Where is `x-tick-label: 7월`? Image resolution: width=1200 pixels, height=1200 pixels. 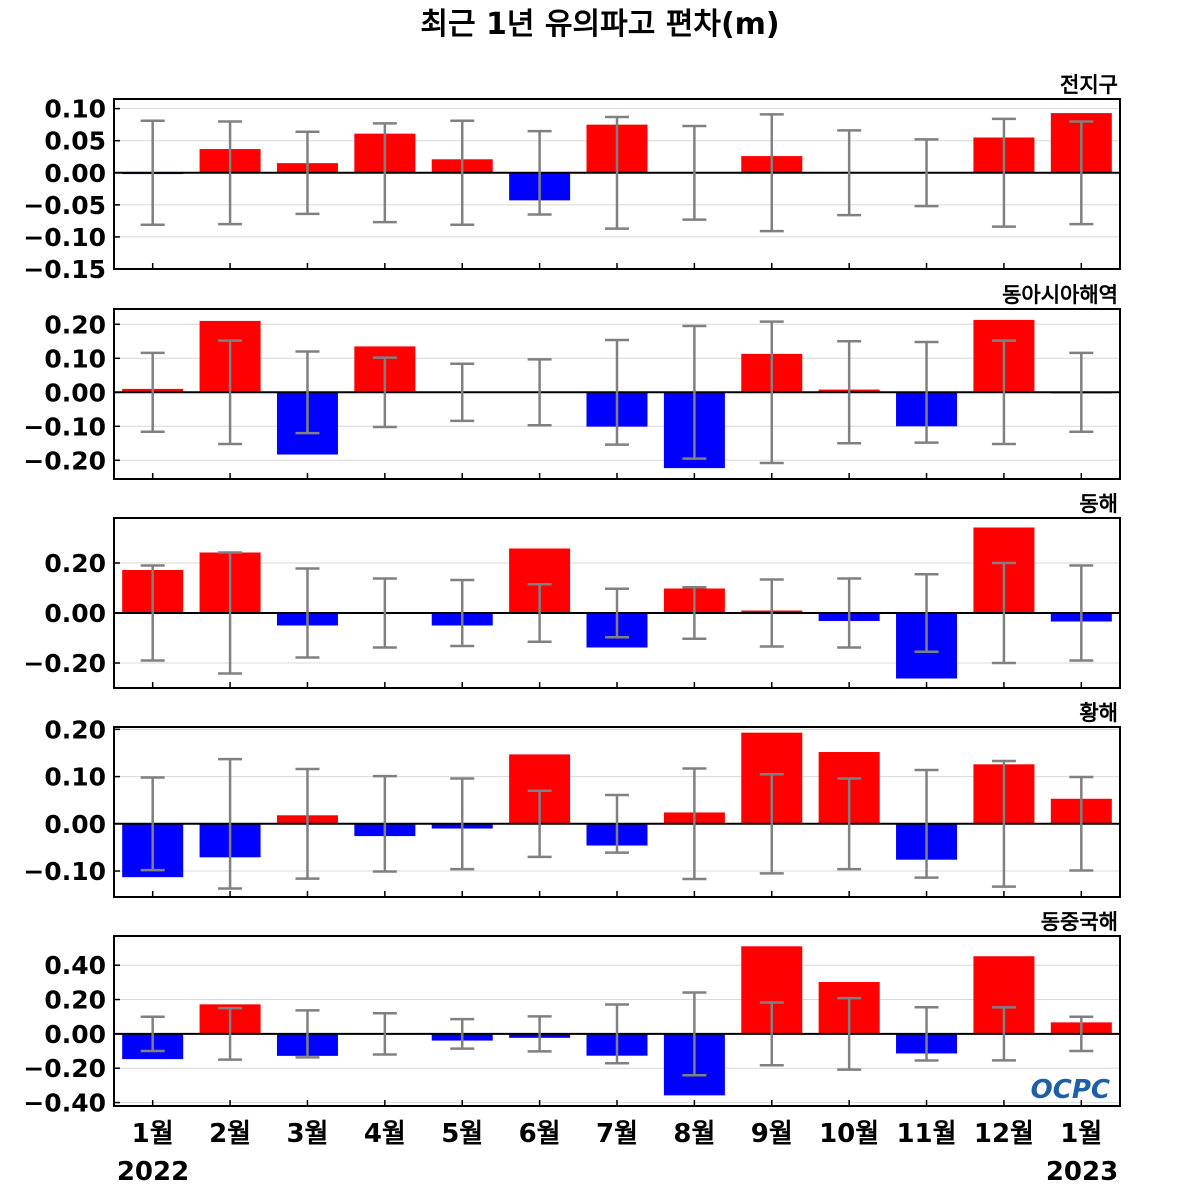
x-tick-label: 7월 is located at coordinates (617, 1134).